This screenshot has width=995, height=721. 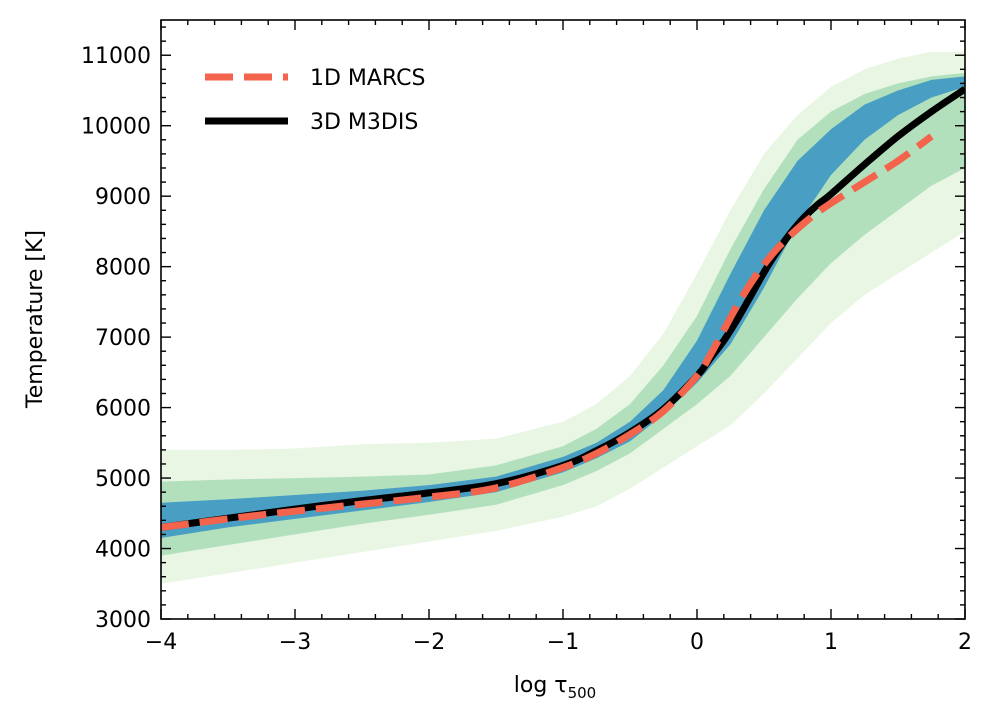 I want to click on legend: 1D MARCS 3D M3DIS, so click(x=315, y=100).